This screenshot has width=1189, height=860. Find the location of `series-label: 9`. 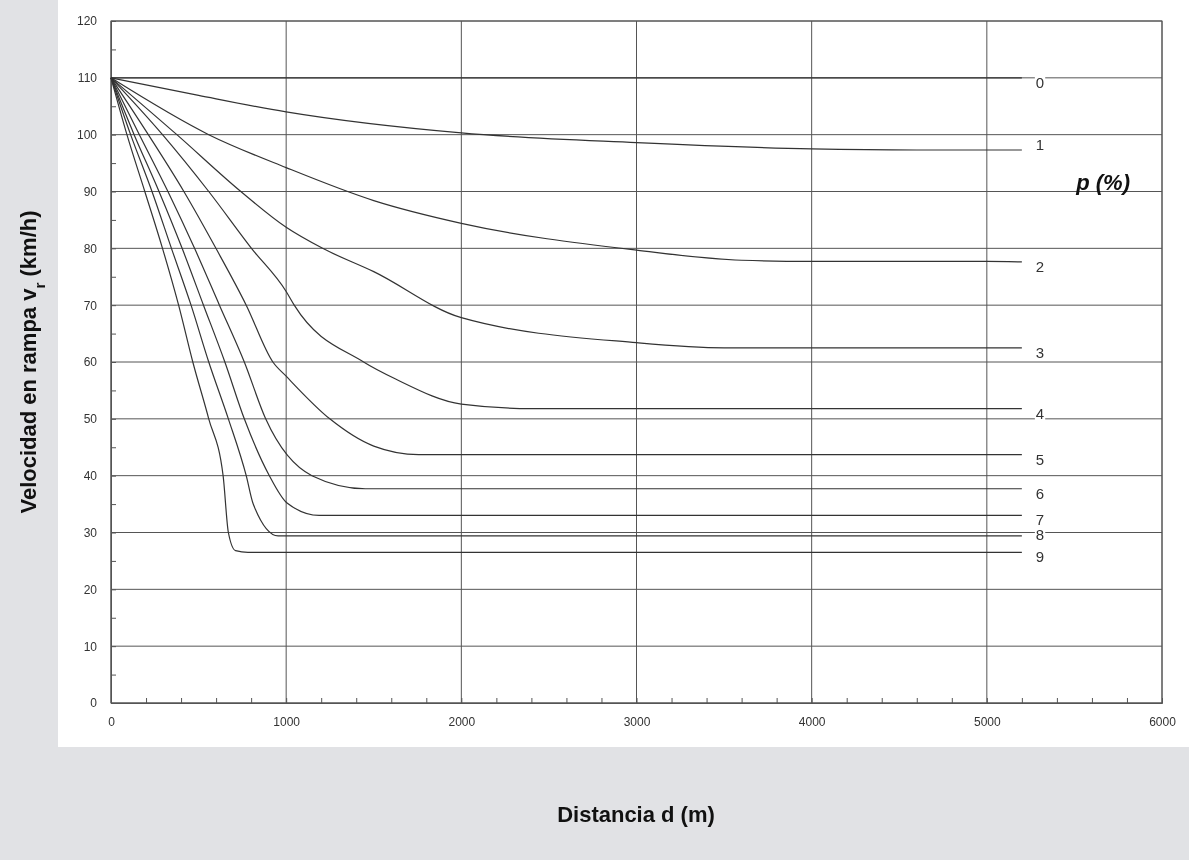

series-label: 9 is located at coordinates (1040, 557).